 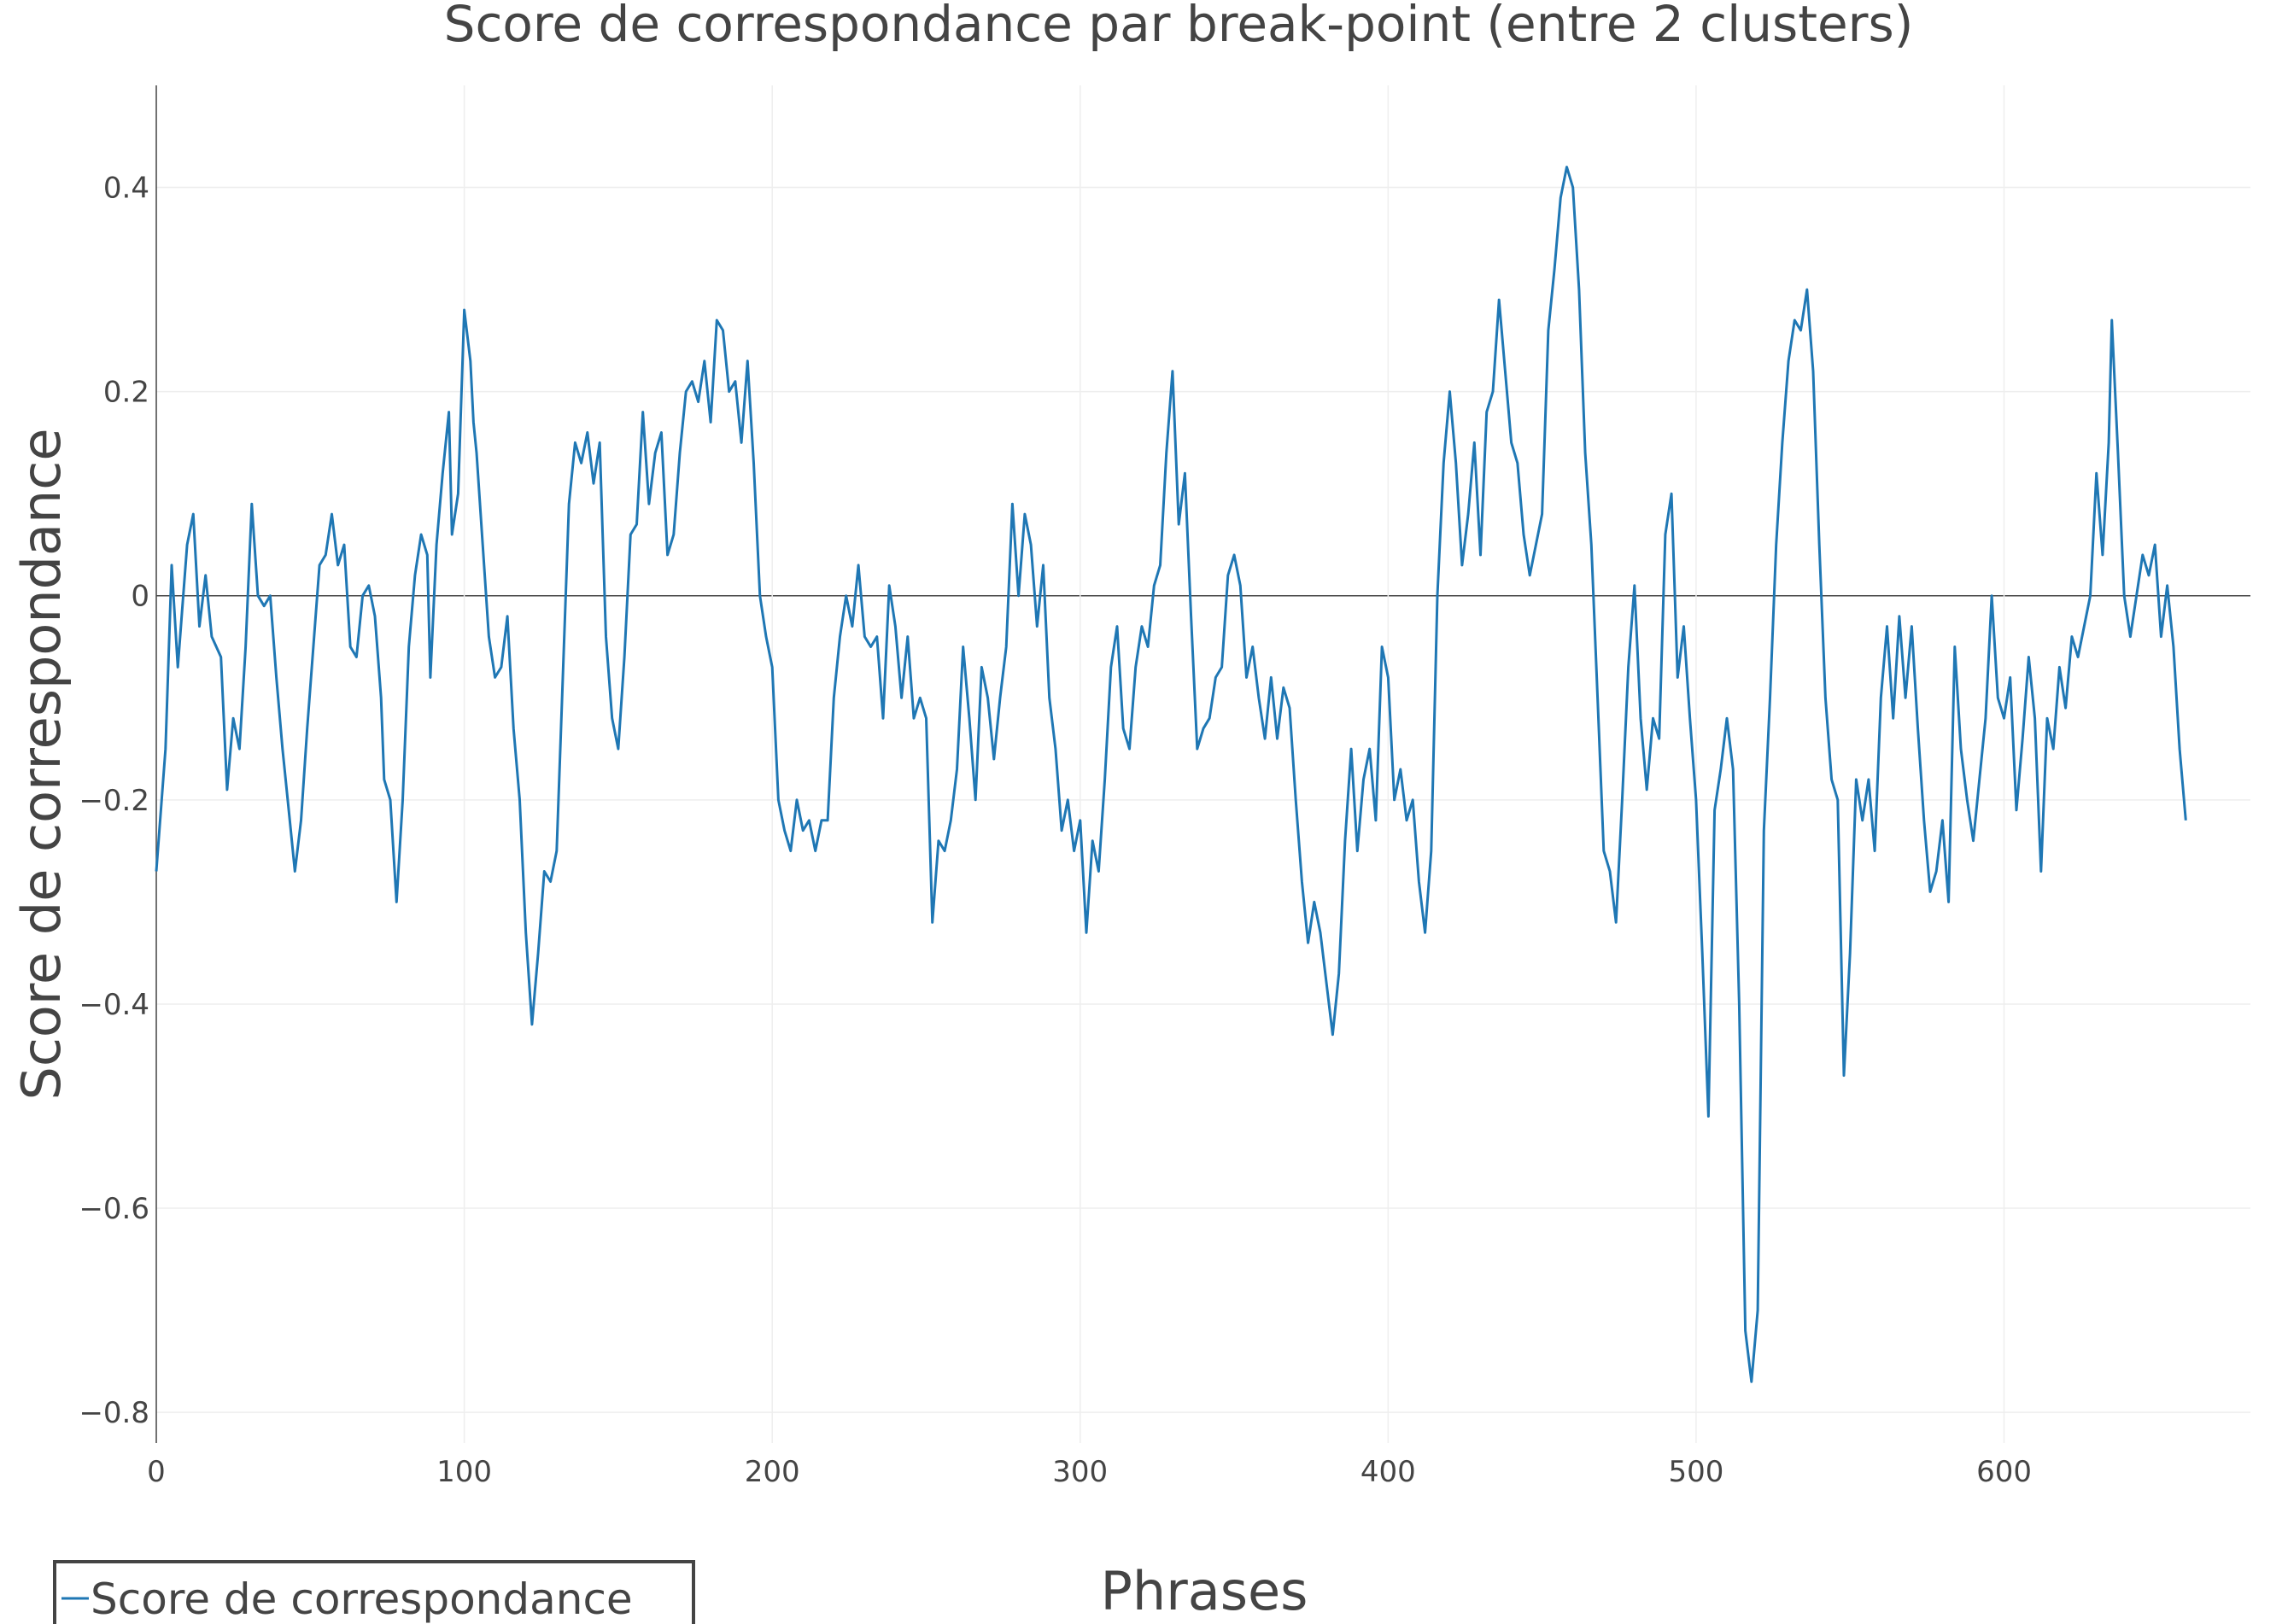 What do you see at coordinates (126, 393) in the screenshot?
I see `y-tick-label: 0.2` at bounding box center [126, 393].